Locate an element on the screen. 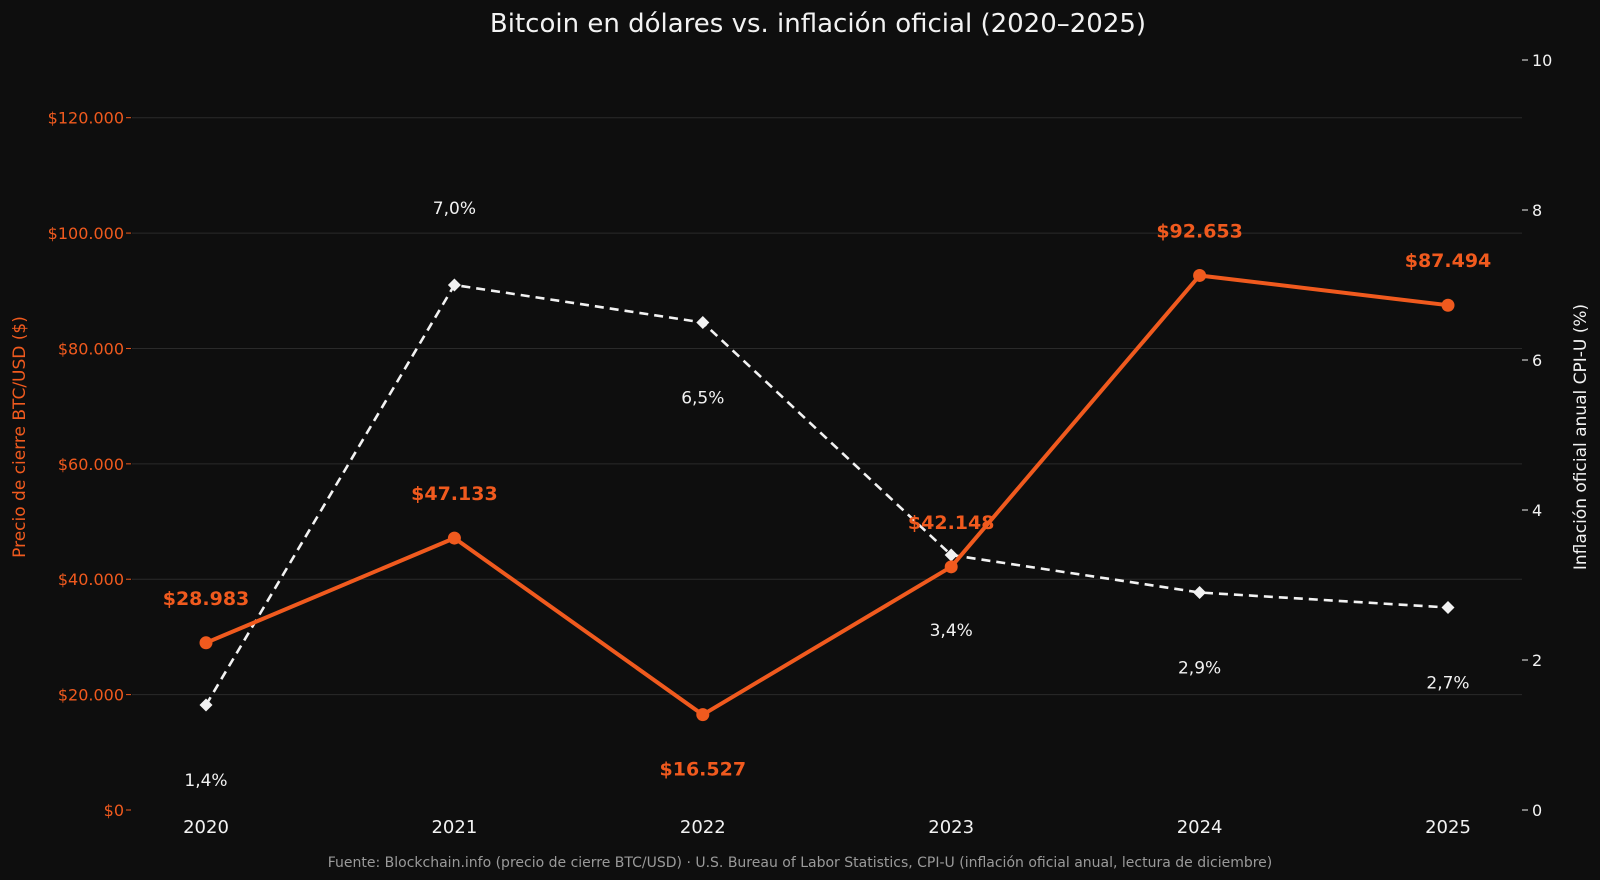 This screenshot has height=880, width=1600. x-tick-label: 2021 is located at coordinates (454, 827).